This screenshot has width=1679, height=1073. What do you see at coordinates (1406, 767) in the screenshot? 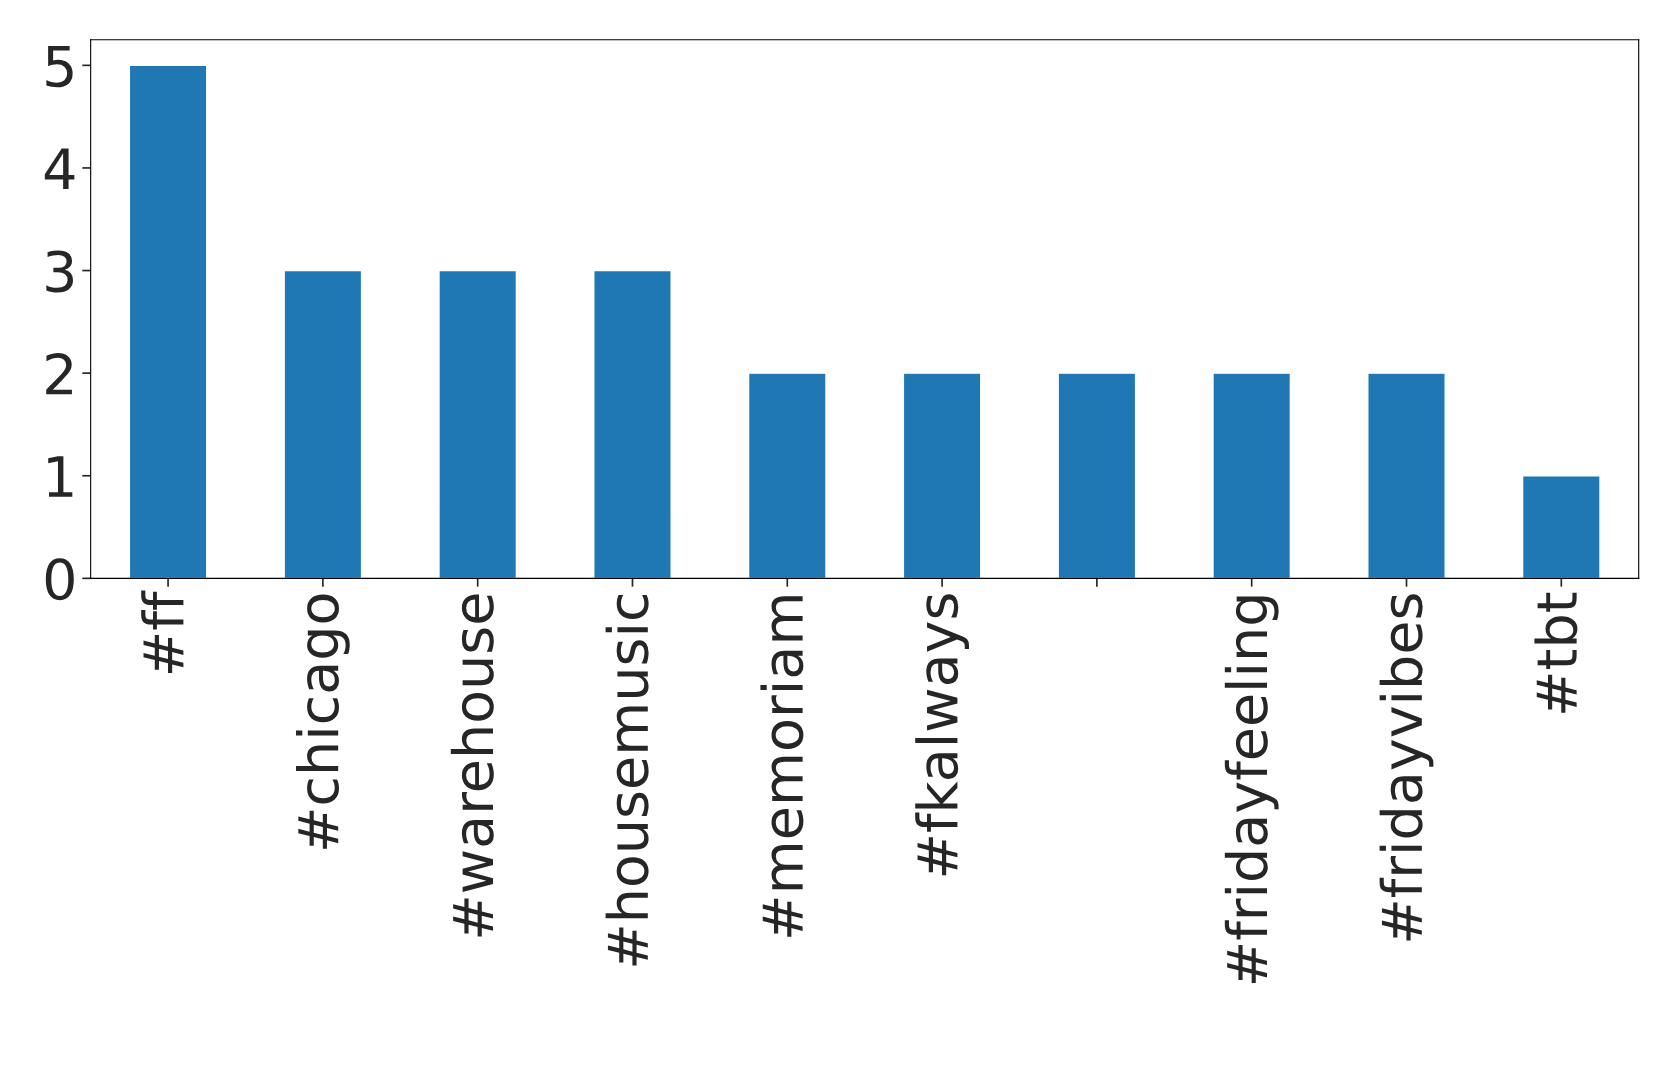
I see `x-tick-label: #fridayvibes` at bounding box center [1406, 767].